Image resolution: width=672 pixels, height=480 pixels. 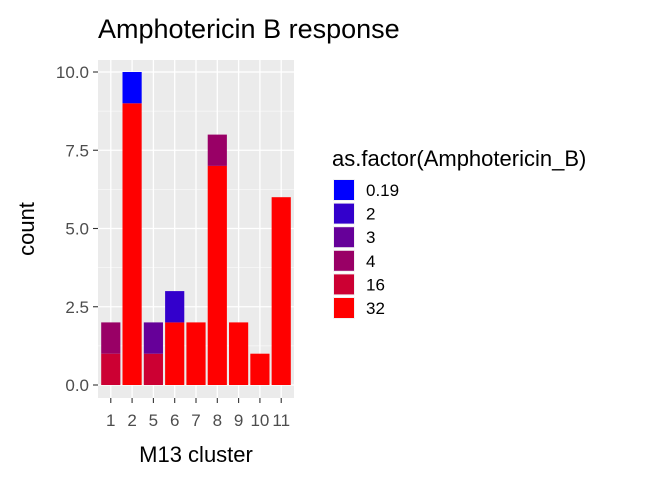 What do you see at coordinates (196, 454) in the screenshot?
I see `x-axis-label: M13 cluster` at bounding box center [196, 454].